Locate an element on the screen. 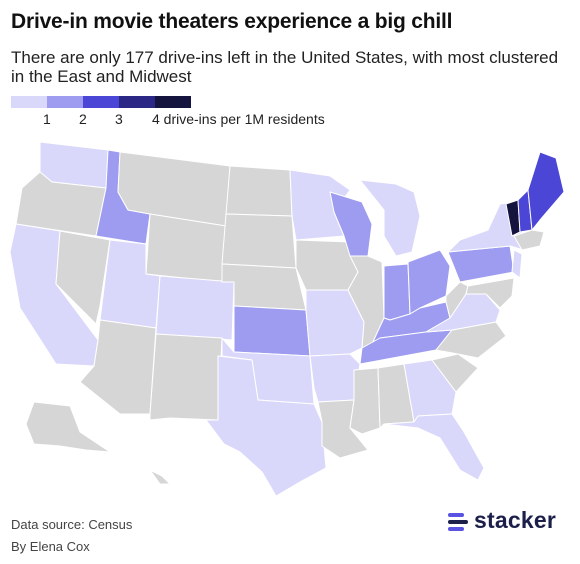  state-arkansas is located at coordinates (335, 378).